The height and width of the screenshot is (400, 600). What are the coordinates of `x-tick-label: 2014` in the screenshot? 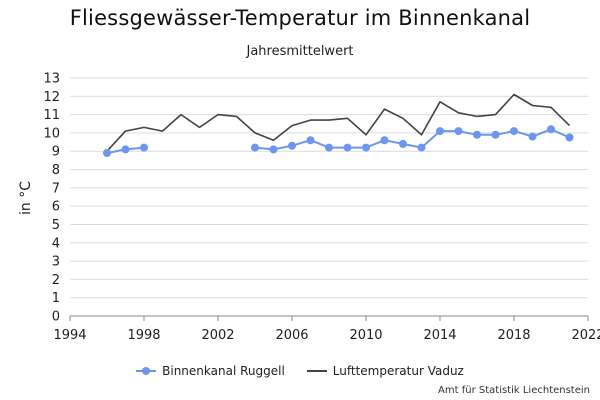 It's located at (439, 335).